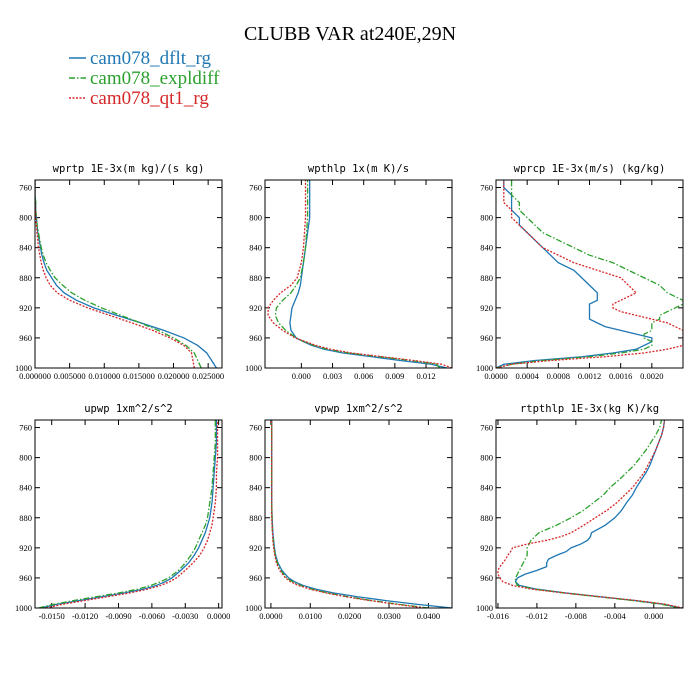  Describe the element at coordinates (576, 616) in the screenshot. I see `x-tick-label: -0.008` at that location.